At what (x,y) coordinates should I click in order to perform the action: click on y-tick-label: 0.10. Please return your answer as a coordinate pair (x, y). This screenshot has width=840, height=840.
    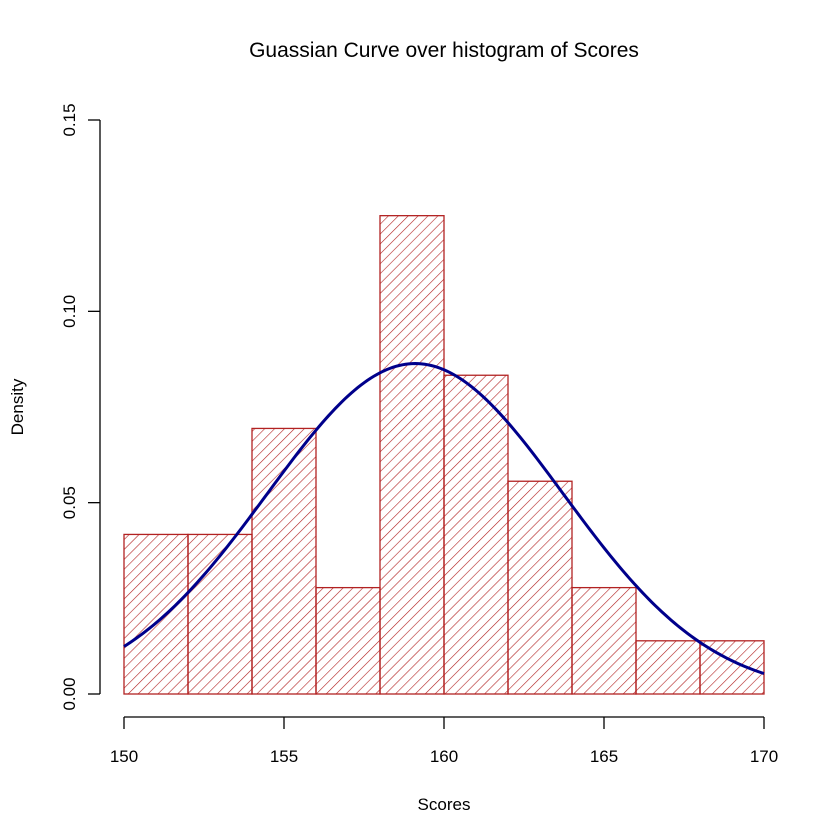
    Looking at the image, I should click on (69, 311).